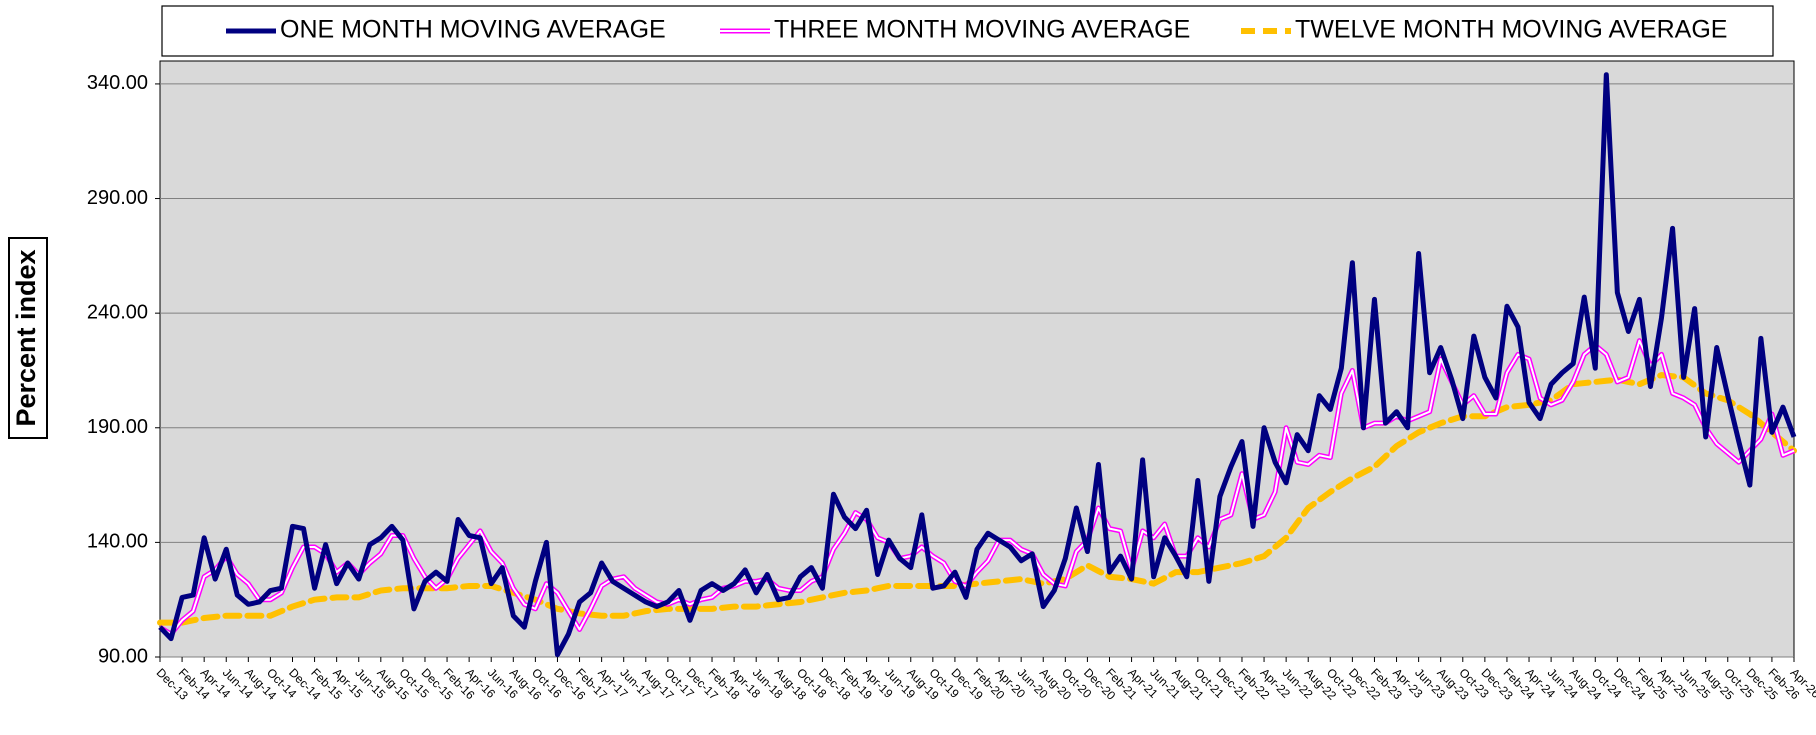 The height and width of the screenshot is (735, 1816). Describe the element at coordinates (123, 656) in the screenshot. I see `y-tick-label: 90.00` at that location.